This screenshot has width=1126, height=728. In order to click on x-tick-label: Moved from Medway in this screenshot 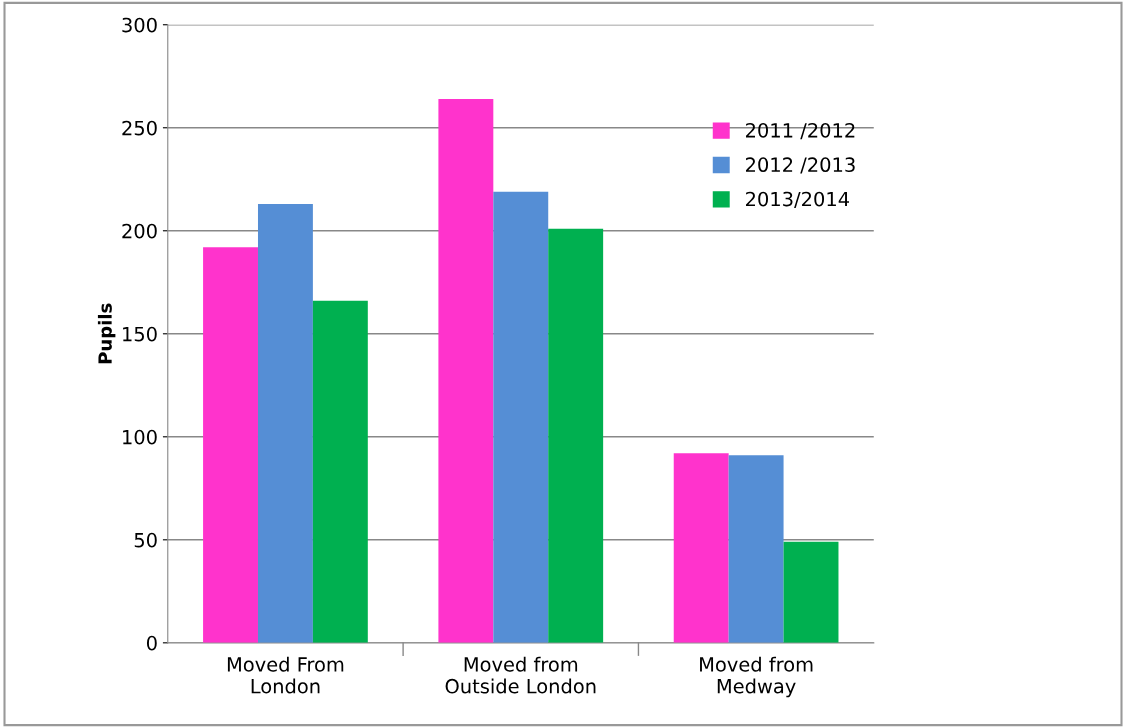, I will do `click(756, 677)`.